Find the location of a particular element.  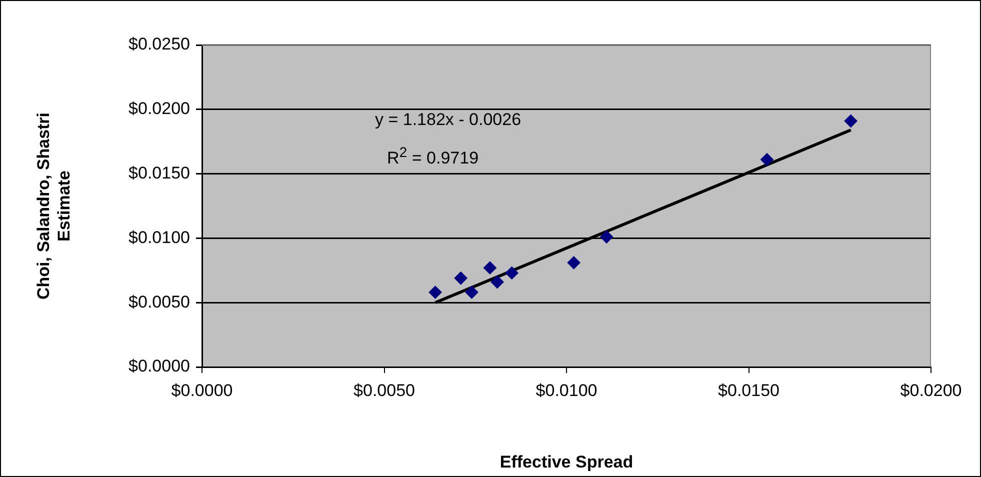

x-tick-label: $0.0050 is located at coordinates (384, 390).